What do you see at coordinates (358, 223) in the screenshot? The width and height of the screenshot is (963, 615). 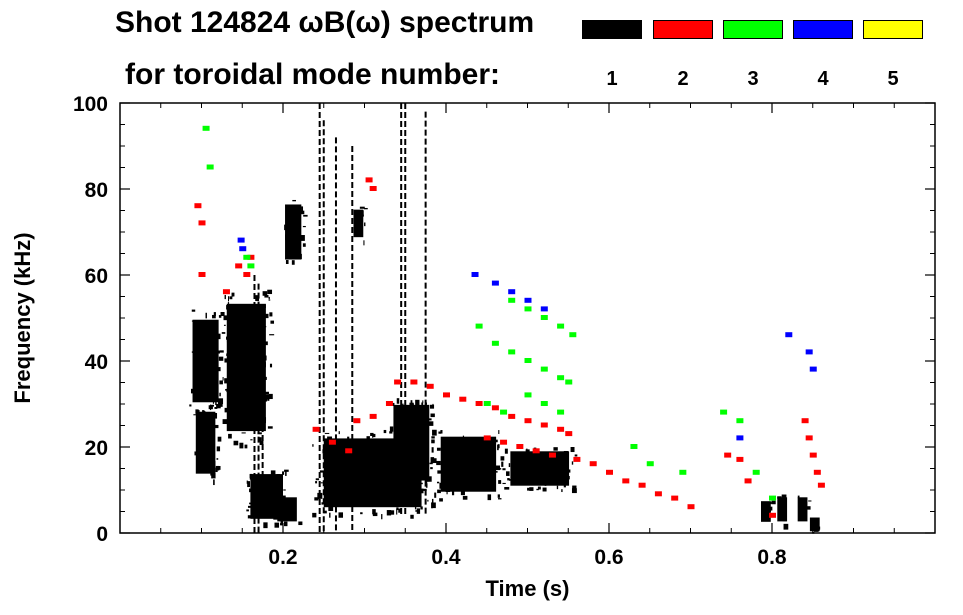 I see `spectral-region` at bounding box center [358, 223].